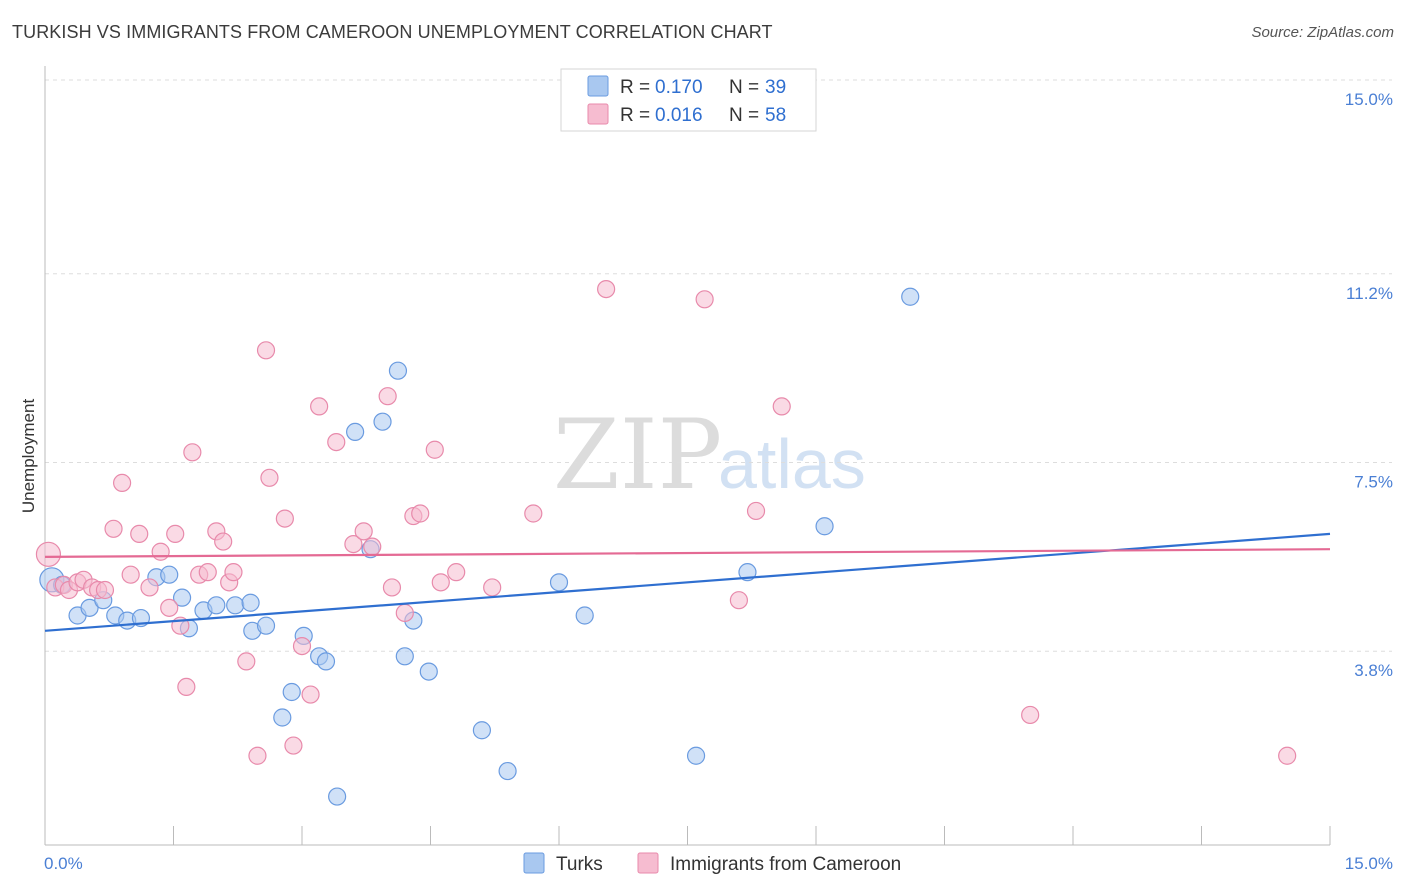 The height and width of the screenshot is (892, 1406). Describe the element at coordinates (687, 582) in the screenshot. I see `trend-lines` at that location.